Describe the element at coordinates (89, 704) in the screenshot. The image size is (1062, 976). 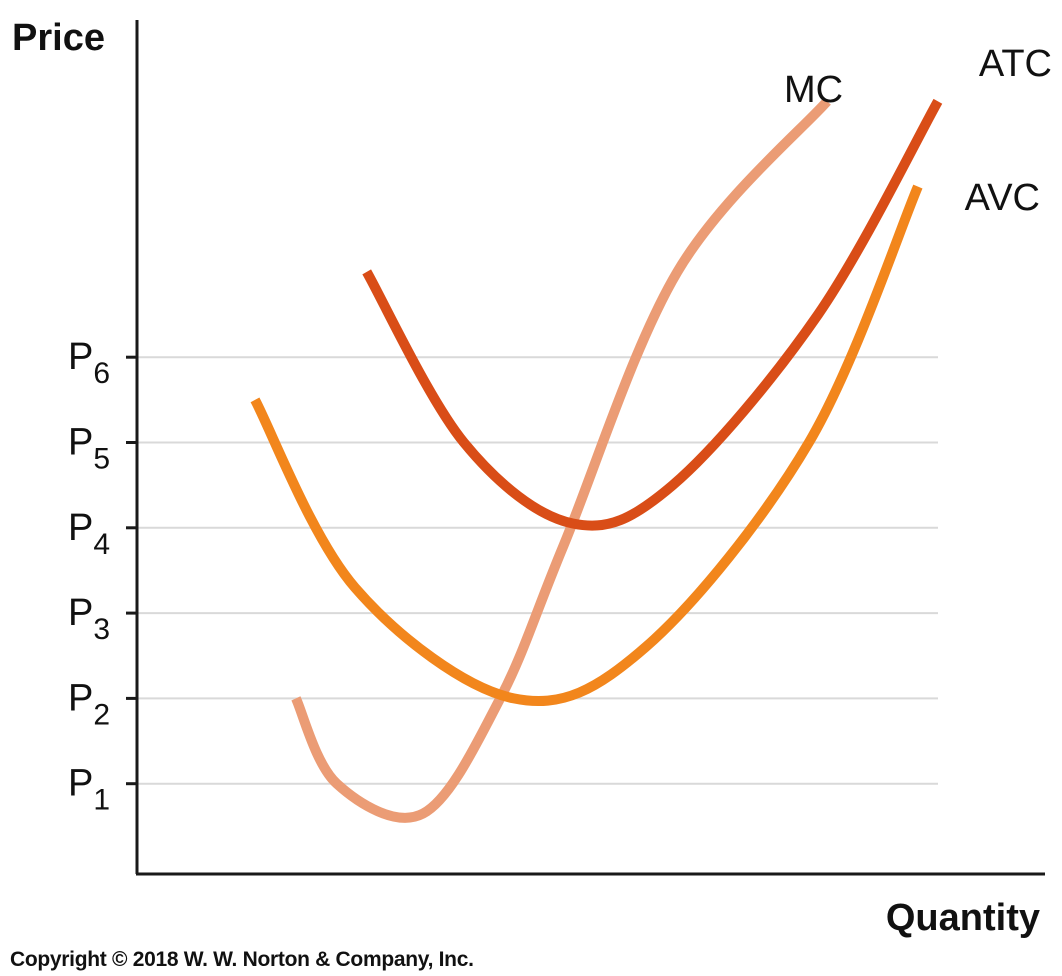
I see `tick-label-p2: P2` at that location.